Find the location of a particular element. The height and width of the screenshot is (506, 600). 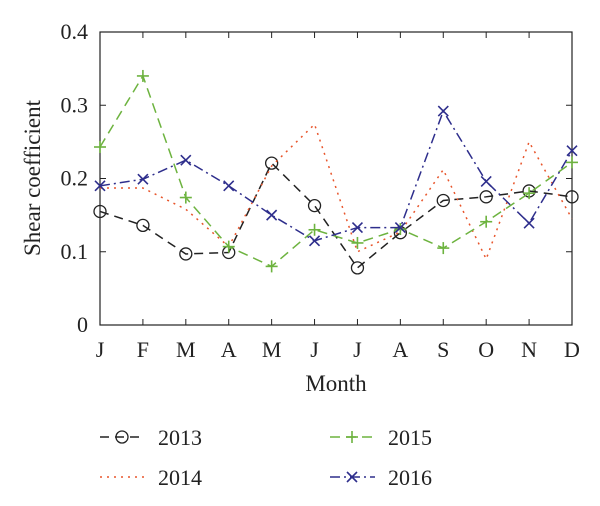

legend: 2013 2014 2015 2016 is located at coordinates (266, 457).